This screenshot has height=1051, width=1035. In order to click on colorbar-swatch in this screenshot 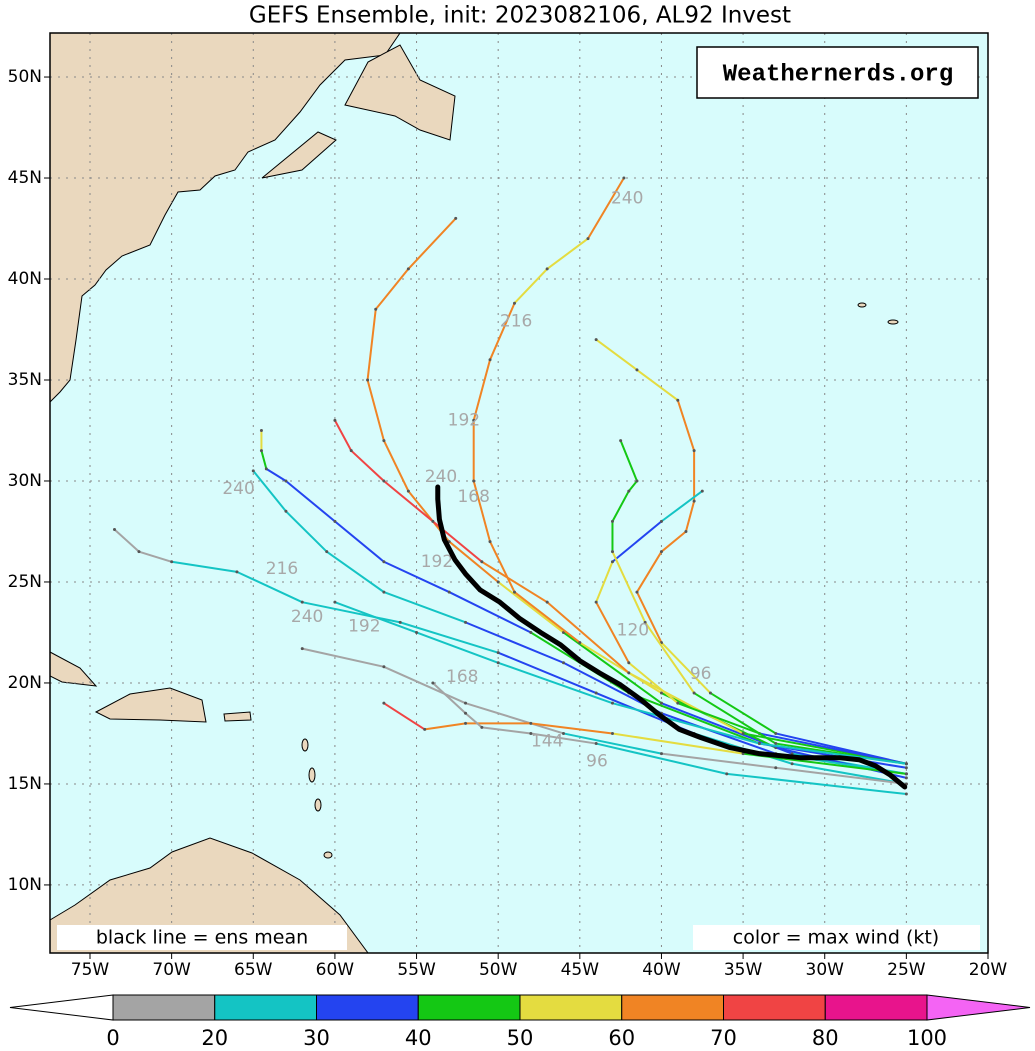, I will do `click(876, 1007)`.